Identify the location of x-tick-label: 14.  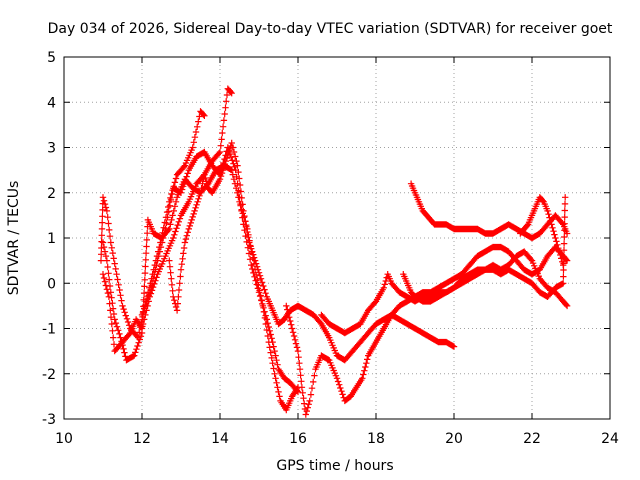
(220, 439).